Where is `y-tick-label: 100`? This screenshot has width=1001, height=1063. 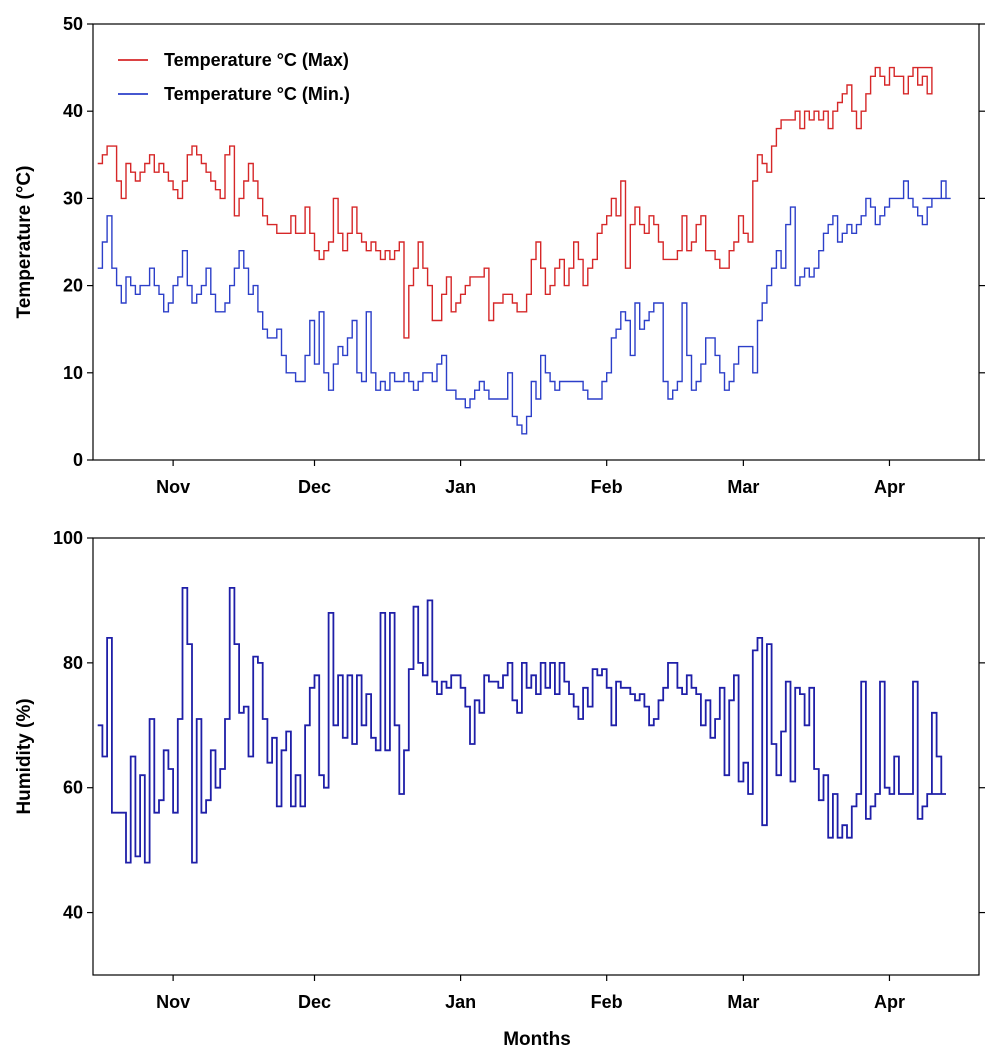
y-tick-label: 100 is located at coordinates (68, 538).